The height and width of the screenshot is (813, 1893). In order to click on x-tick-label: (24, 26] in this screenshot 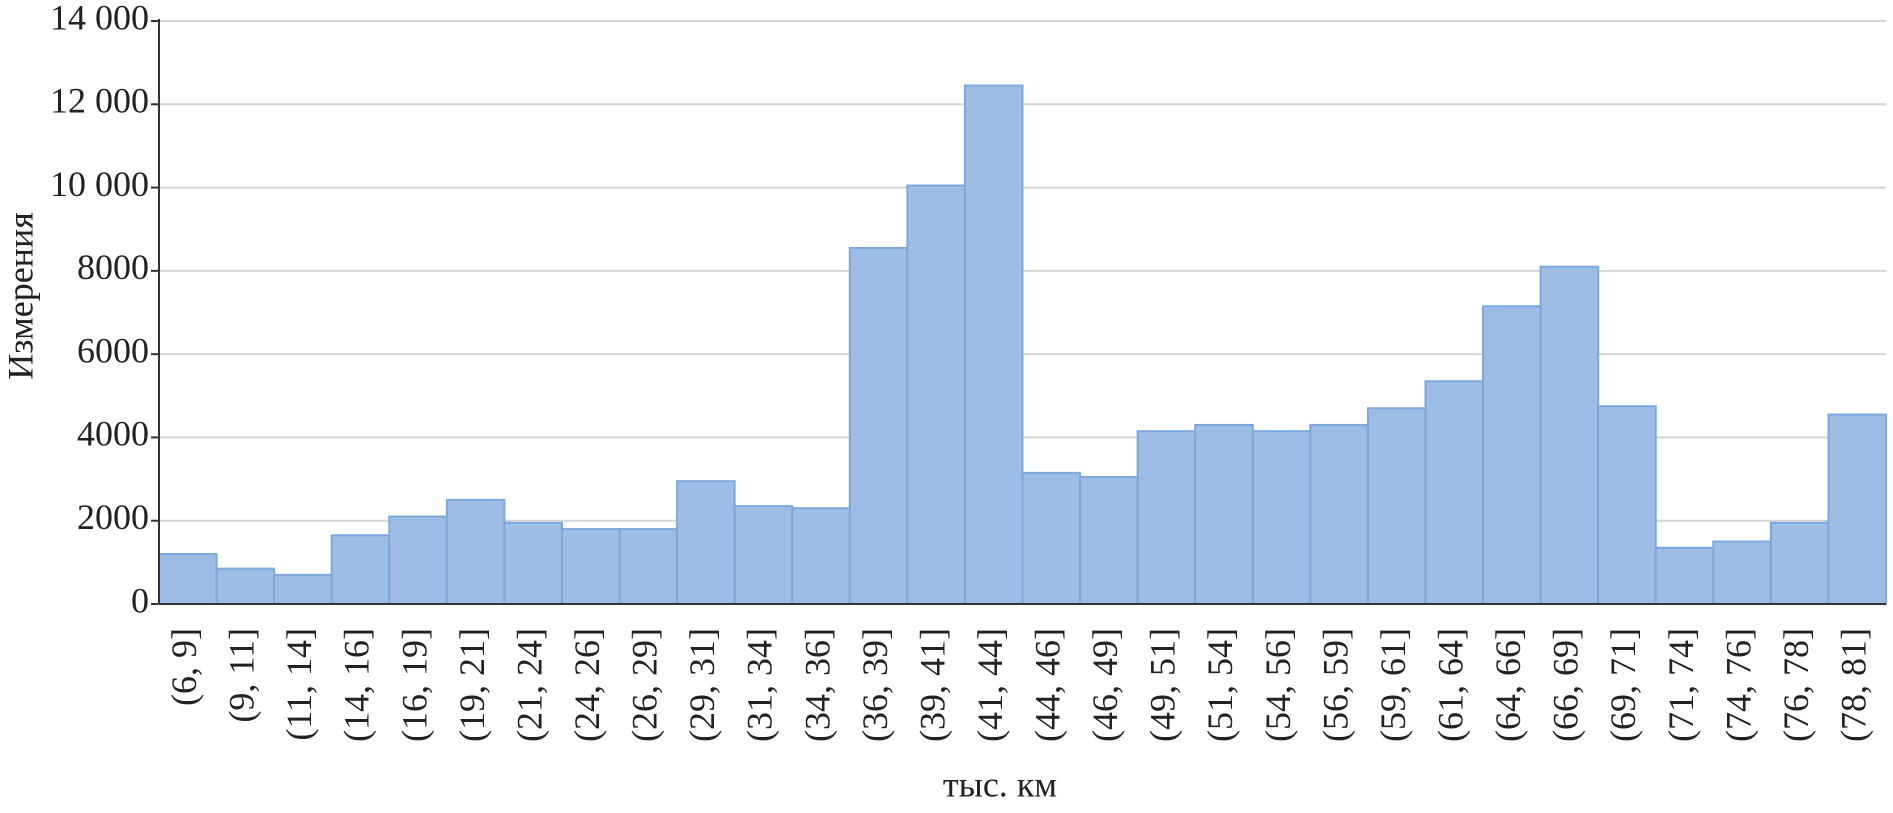, I will do `click(587, 685)`.